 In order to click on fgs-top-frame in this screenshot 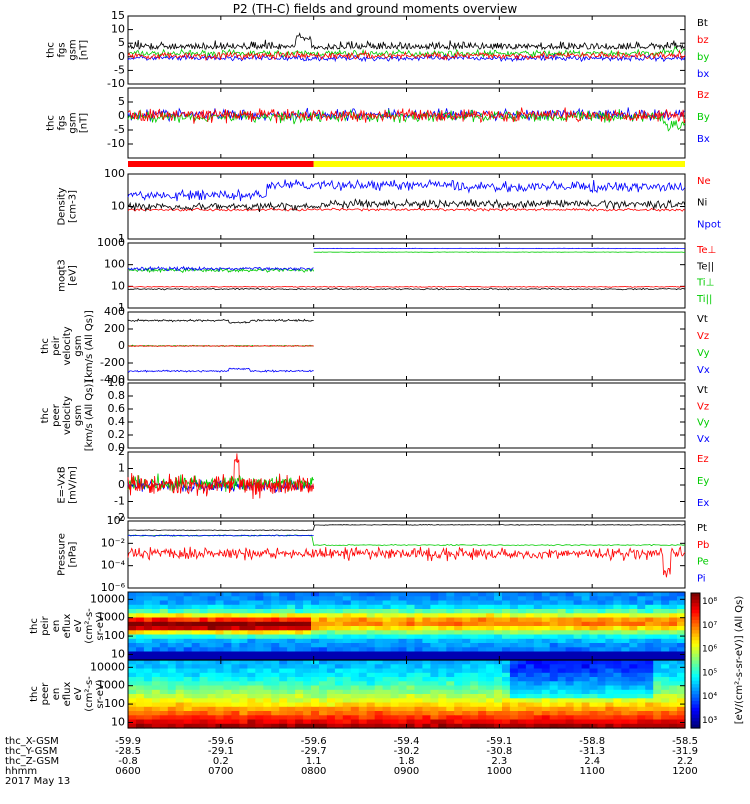, I will do `click(406, 50)`.